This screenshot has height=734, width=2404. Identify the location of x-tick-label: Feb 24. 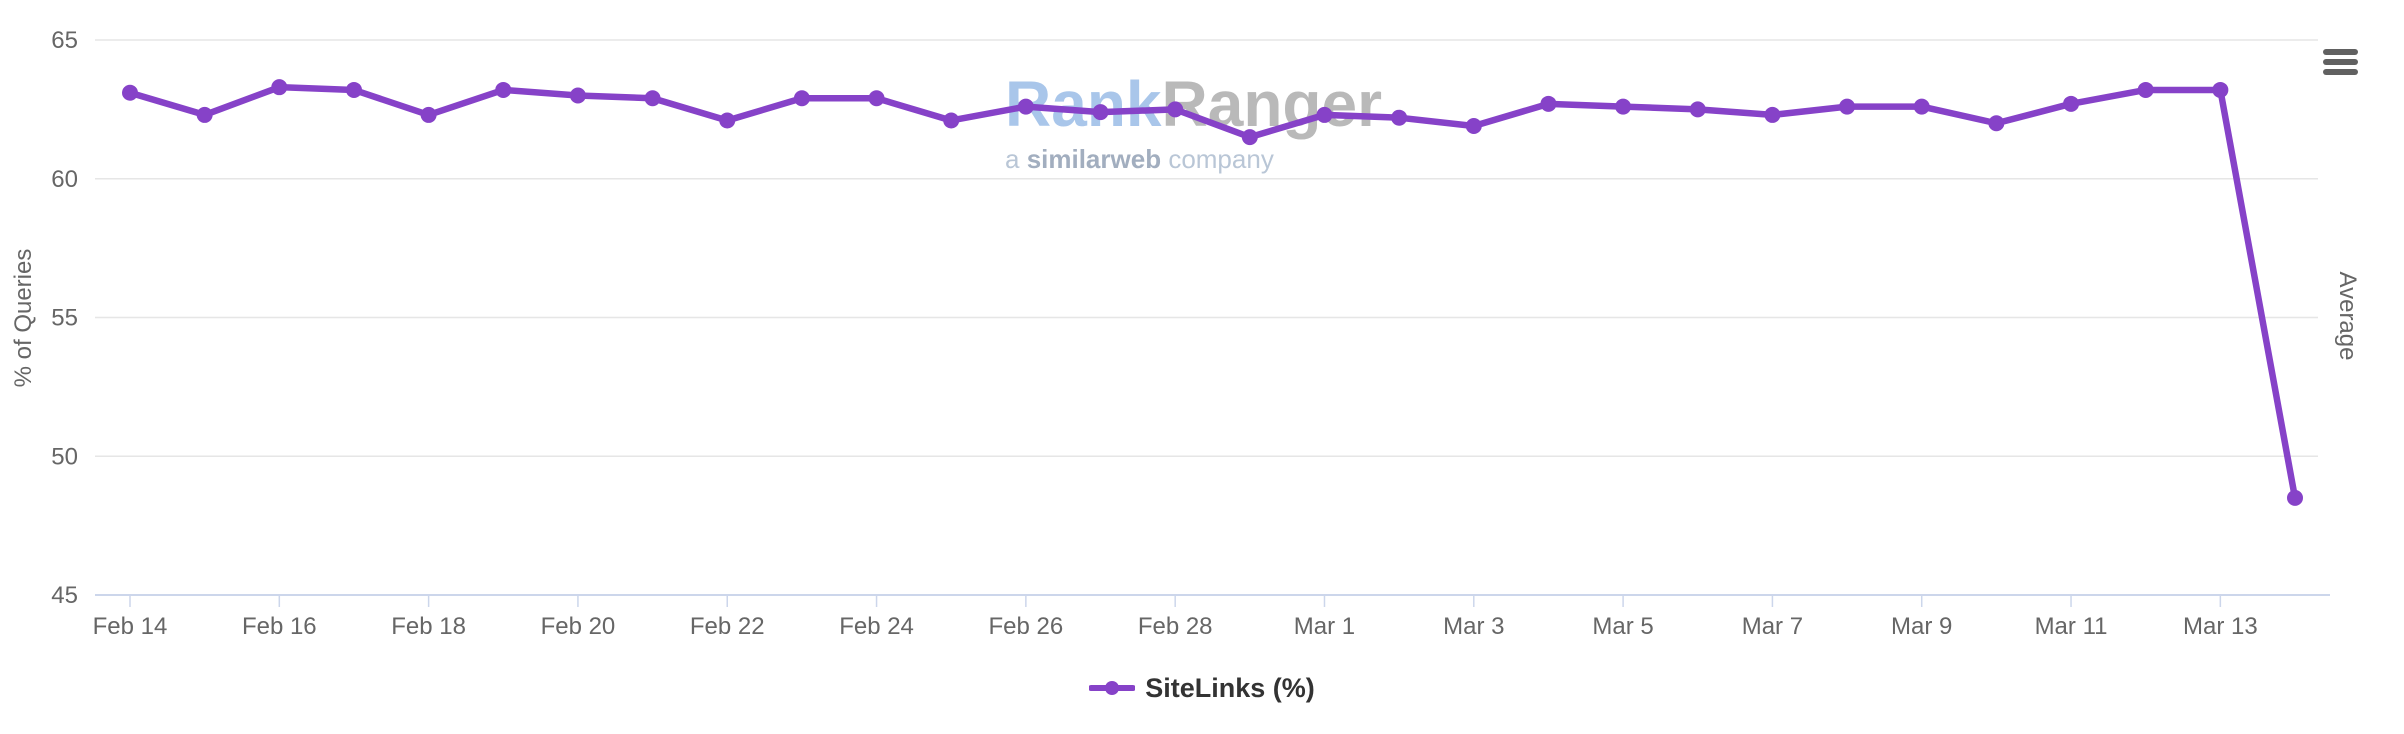
(876, 626).